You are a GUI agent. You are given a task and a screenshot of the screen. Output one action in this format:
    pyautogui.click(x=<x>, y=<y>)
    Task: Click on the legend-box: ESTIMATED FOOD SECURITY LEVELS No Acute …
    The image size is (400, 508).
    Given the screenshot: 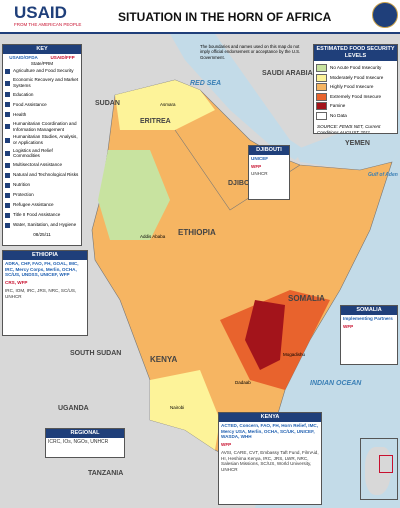 What is the action you would take?
    pyautogui.click(x=355, y=89)
    